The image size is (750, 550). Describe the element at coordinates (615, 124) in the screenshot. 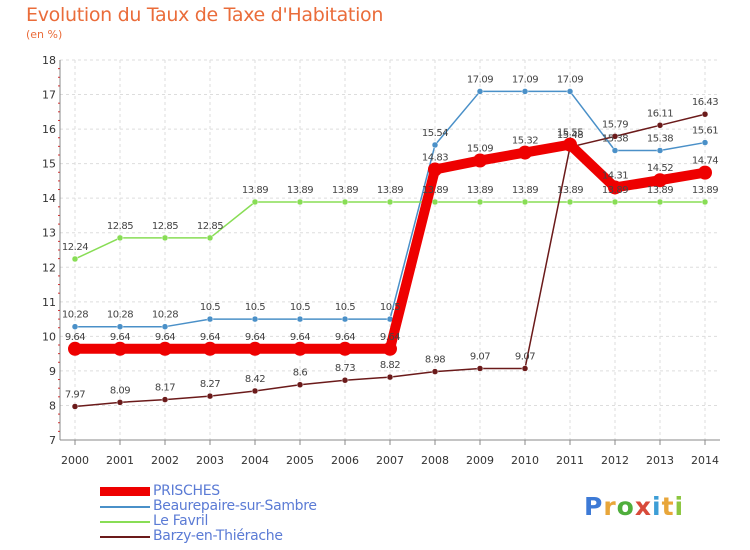

I see `data-label-barzy: 15.79` at that location.